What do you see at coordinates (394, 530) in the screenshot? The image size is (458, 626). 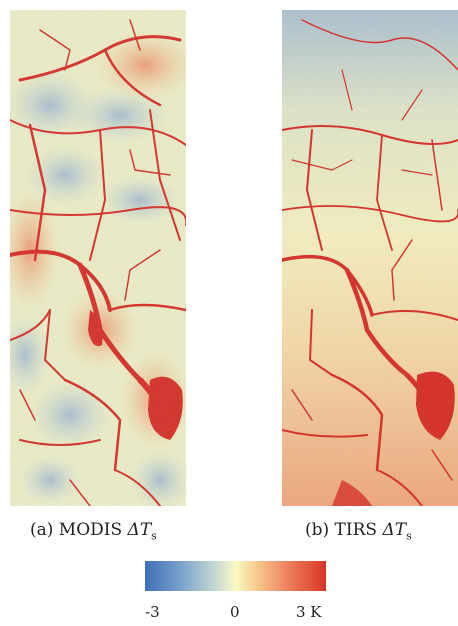 I see `tirs-caption-symbol: ΔT` at bounding box center [394, 530].